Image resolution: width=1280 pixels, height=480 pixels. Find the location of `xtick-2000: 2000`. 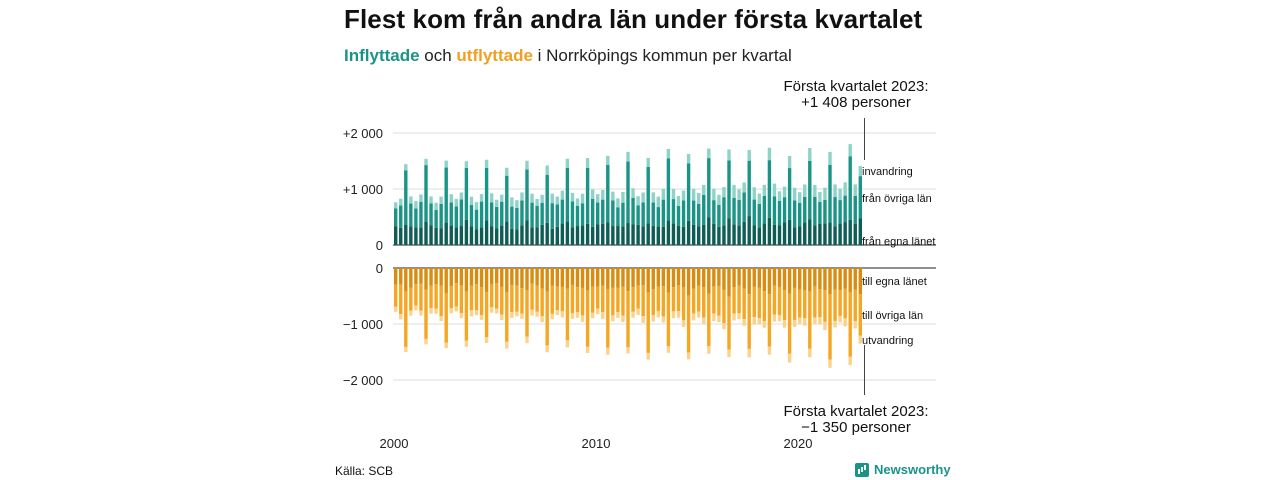

xtick-2000: 2000 is located at coordinates (394, 443).